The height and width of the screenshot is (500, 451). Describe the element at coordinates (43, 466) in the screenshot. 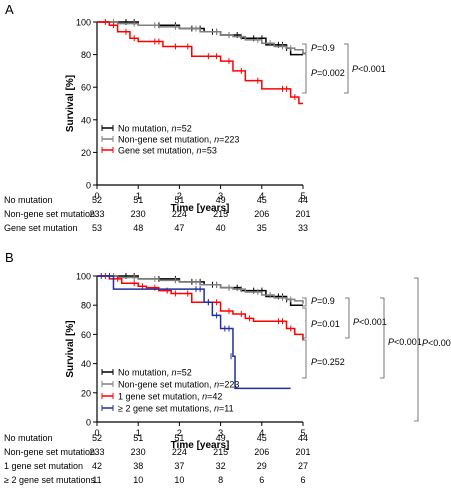

I see `at-risk-label: 1 gene set mutation` at that location.